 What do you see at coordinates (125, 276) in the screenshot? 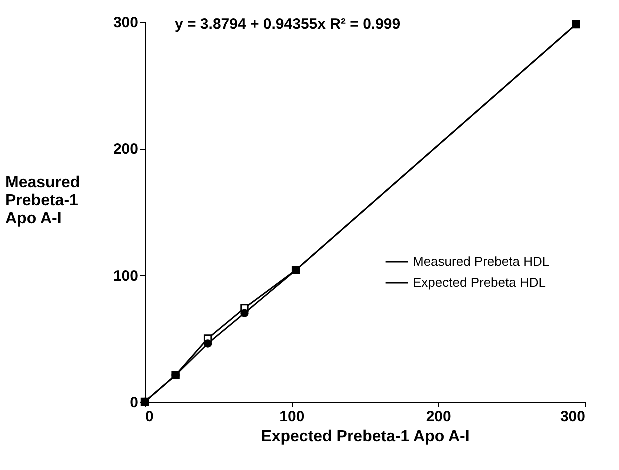
I see `y-tick-label: 100` at bounding box center [125, 276].